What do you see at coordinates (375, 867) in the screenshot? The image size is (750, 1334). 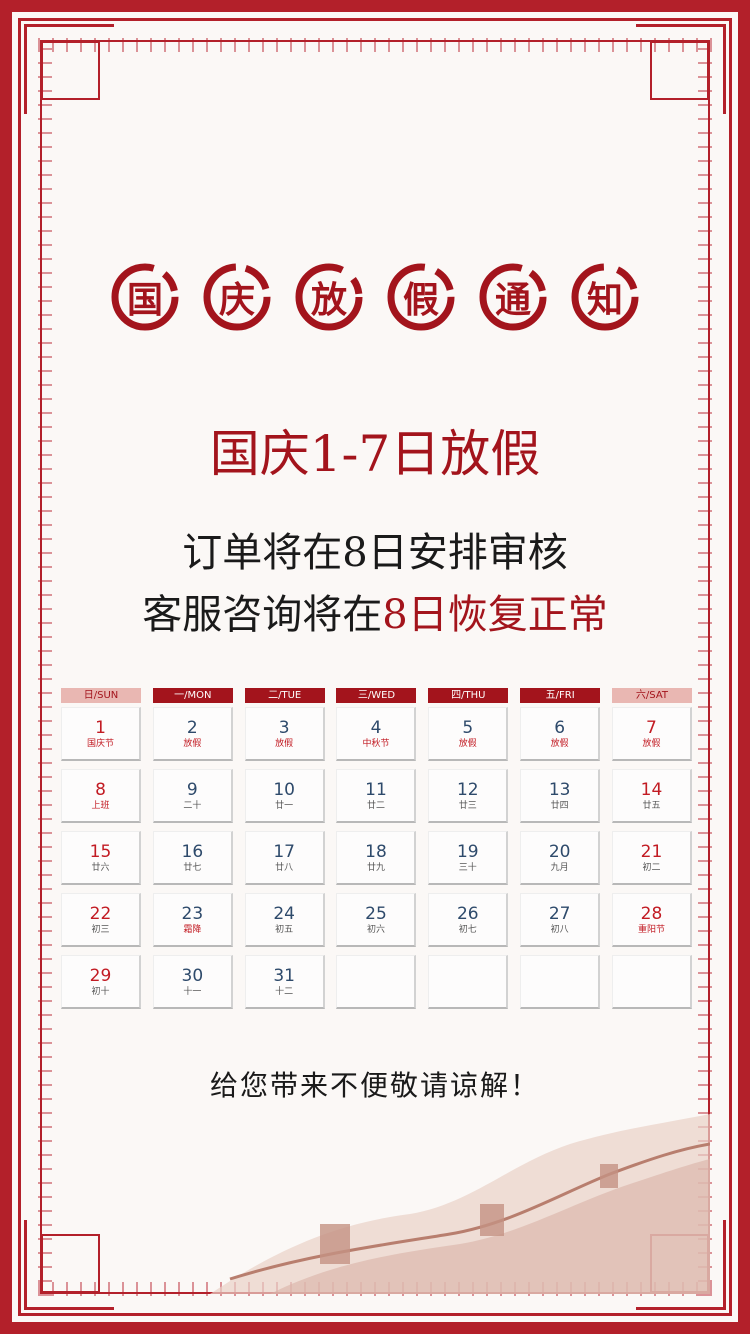 I see `day-lunar-label: 廿九` at bounding box center [375, 867].